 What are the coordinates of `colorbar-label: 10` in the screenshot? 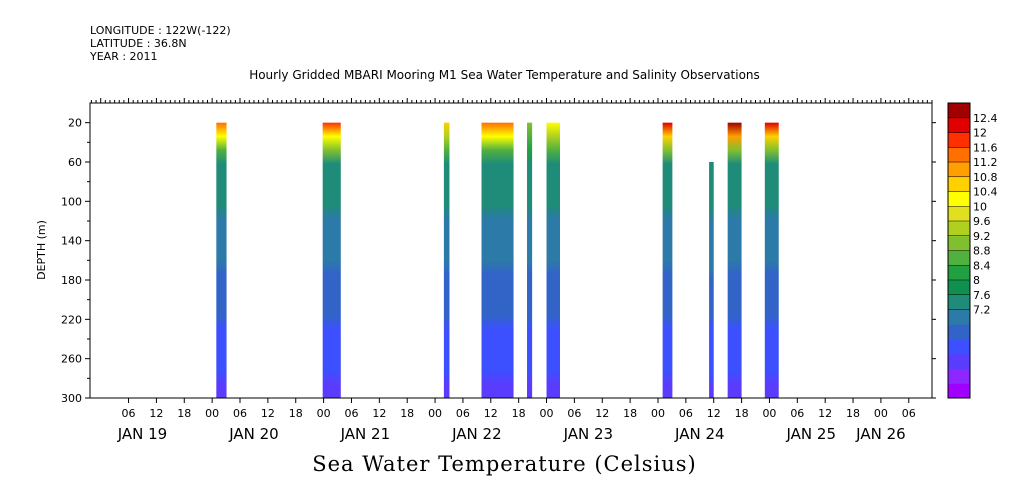 It's located at (980, 206).